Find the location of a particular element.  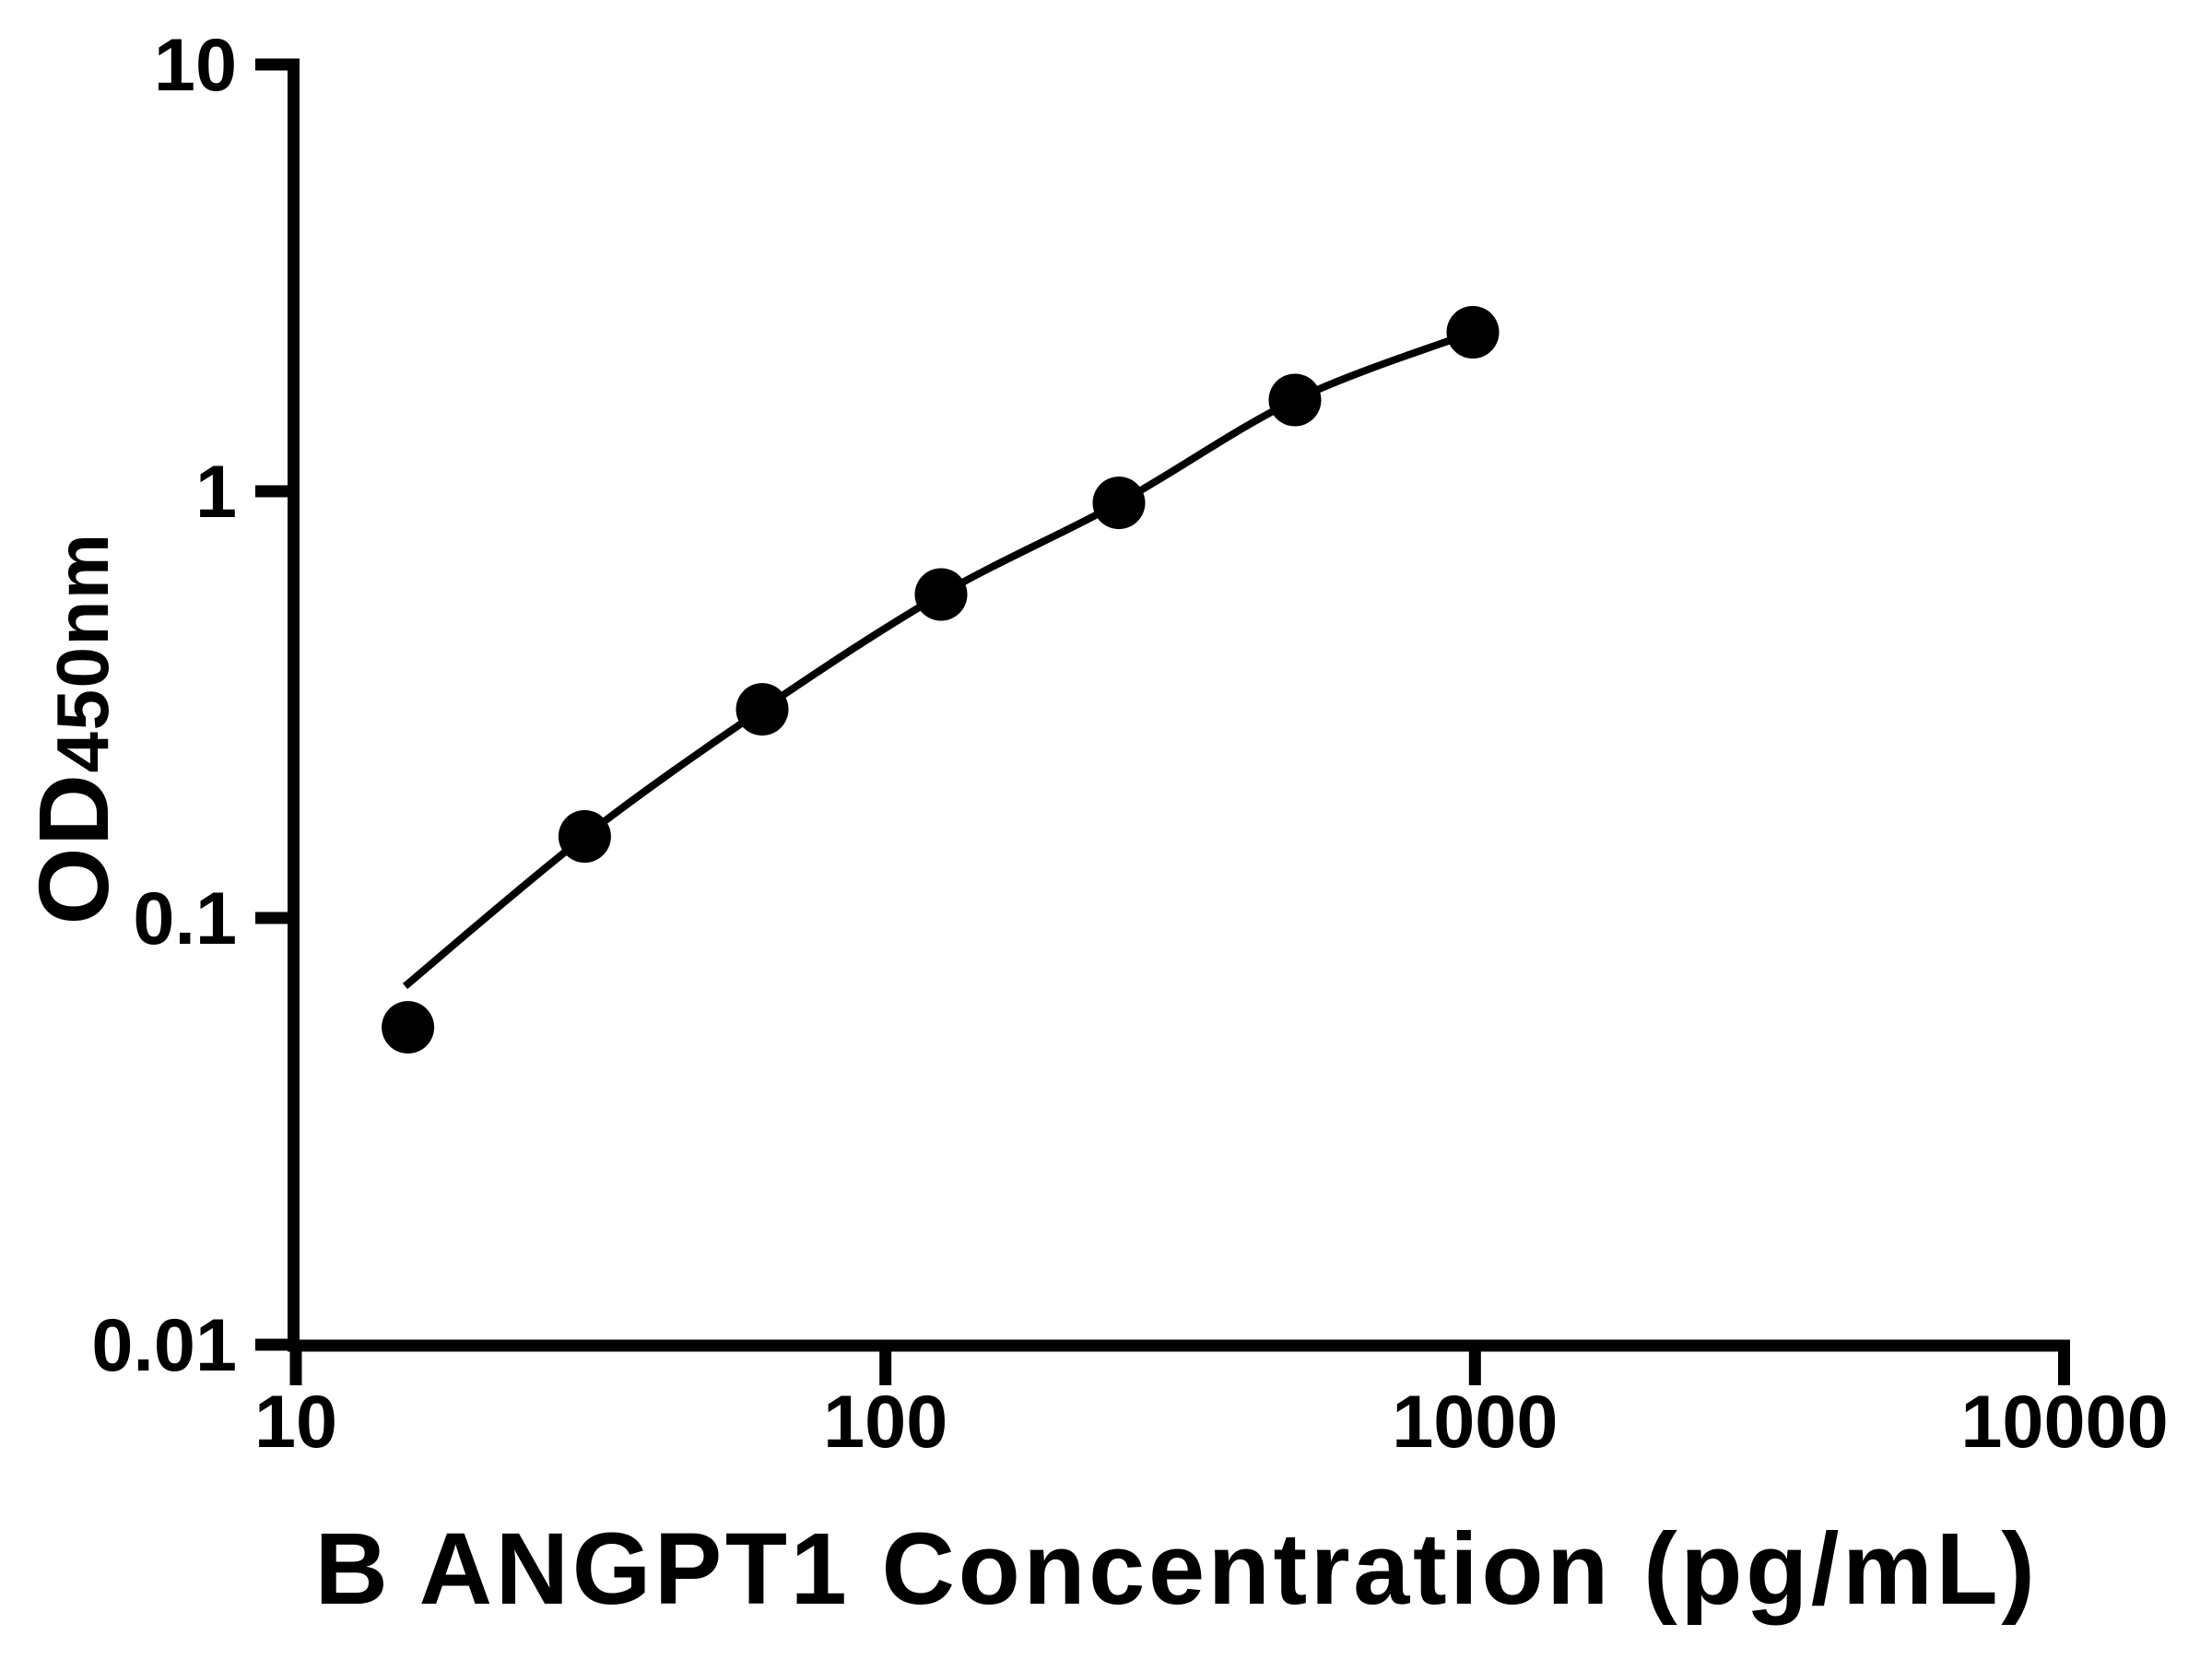

svg-text: B ANGPT1 Concentration (pg/mL) is located at coordinates (1177, 1569).